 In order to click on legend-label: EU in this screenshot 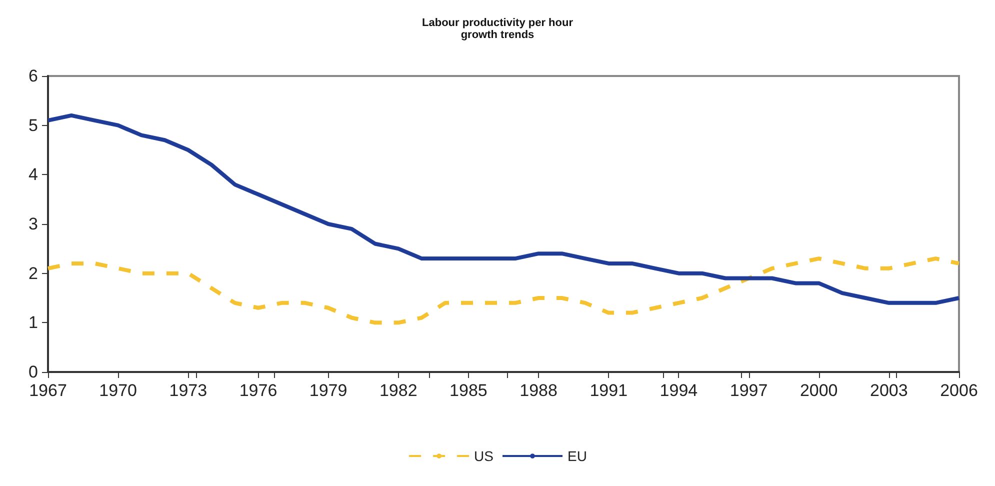, I will do `click(577, 456)`.